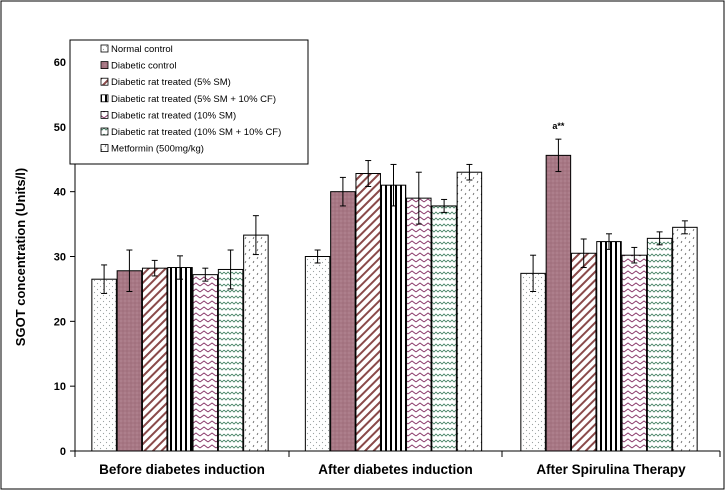  I want to click on significance-annotation: a**, so click(558, 126).